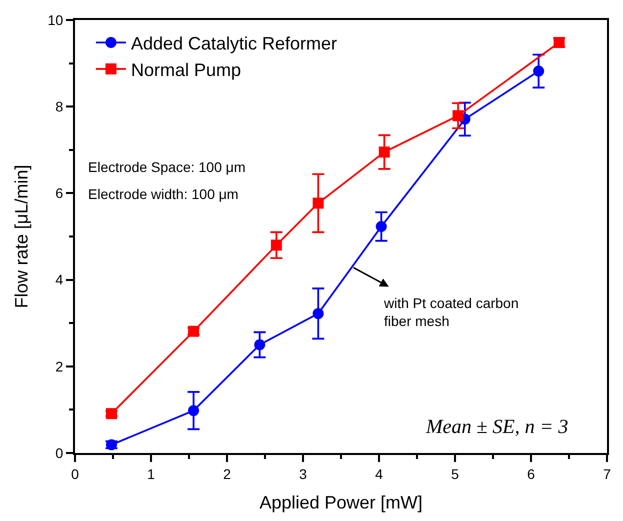 The height and width of the screenshot is (521, 623). I want to click on x-axis-title: Applied Power [mW], so click(341, 502).